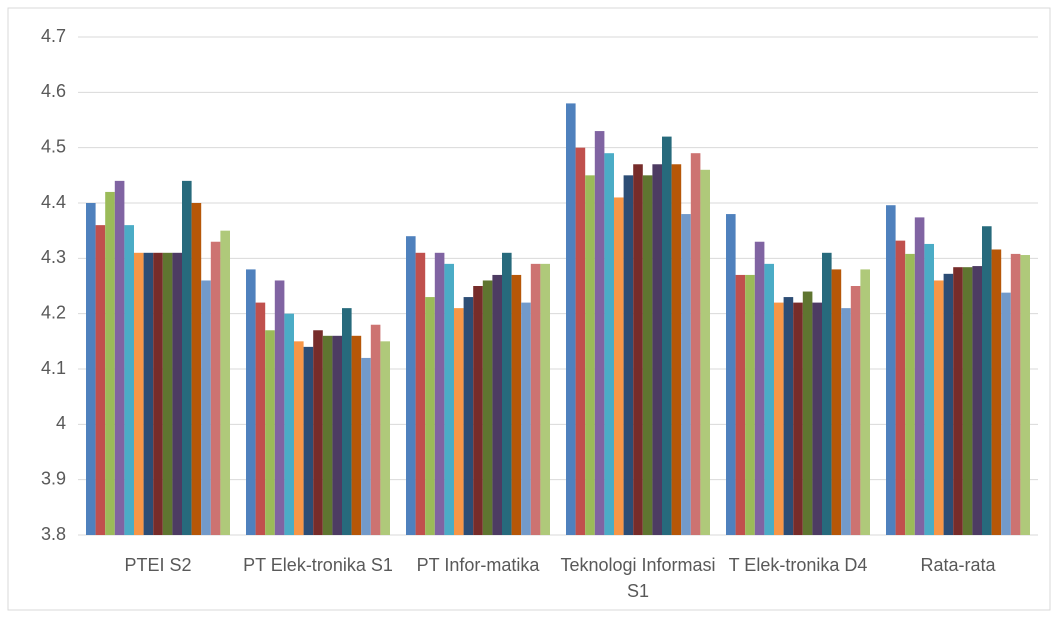 This screenshot has width=1059, height=618. I want to click on x-tick-label: T Elek-tronika D4, so click(798, 565).